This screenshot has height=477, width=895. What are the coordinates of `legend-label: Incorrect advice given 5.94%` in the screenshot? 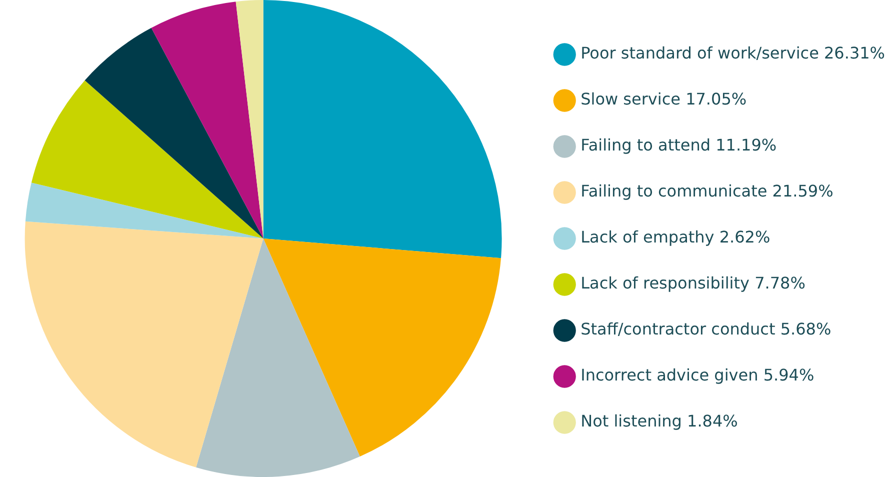 It's located at (697, 375).